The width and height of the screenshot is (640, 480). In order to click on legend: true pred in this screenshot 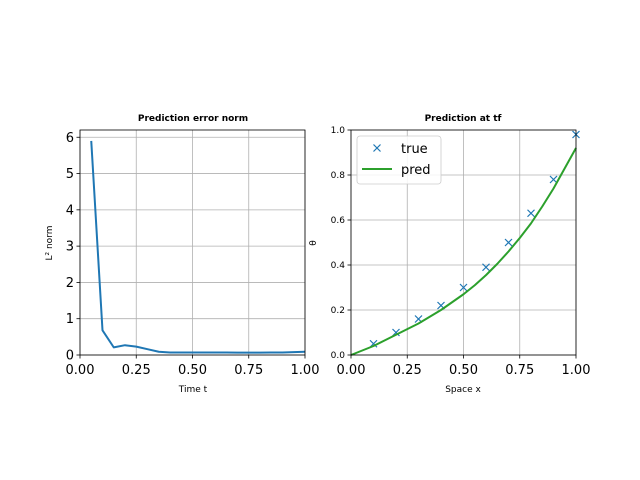, I will do `click(399, 160)`.